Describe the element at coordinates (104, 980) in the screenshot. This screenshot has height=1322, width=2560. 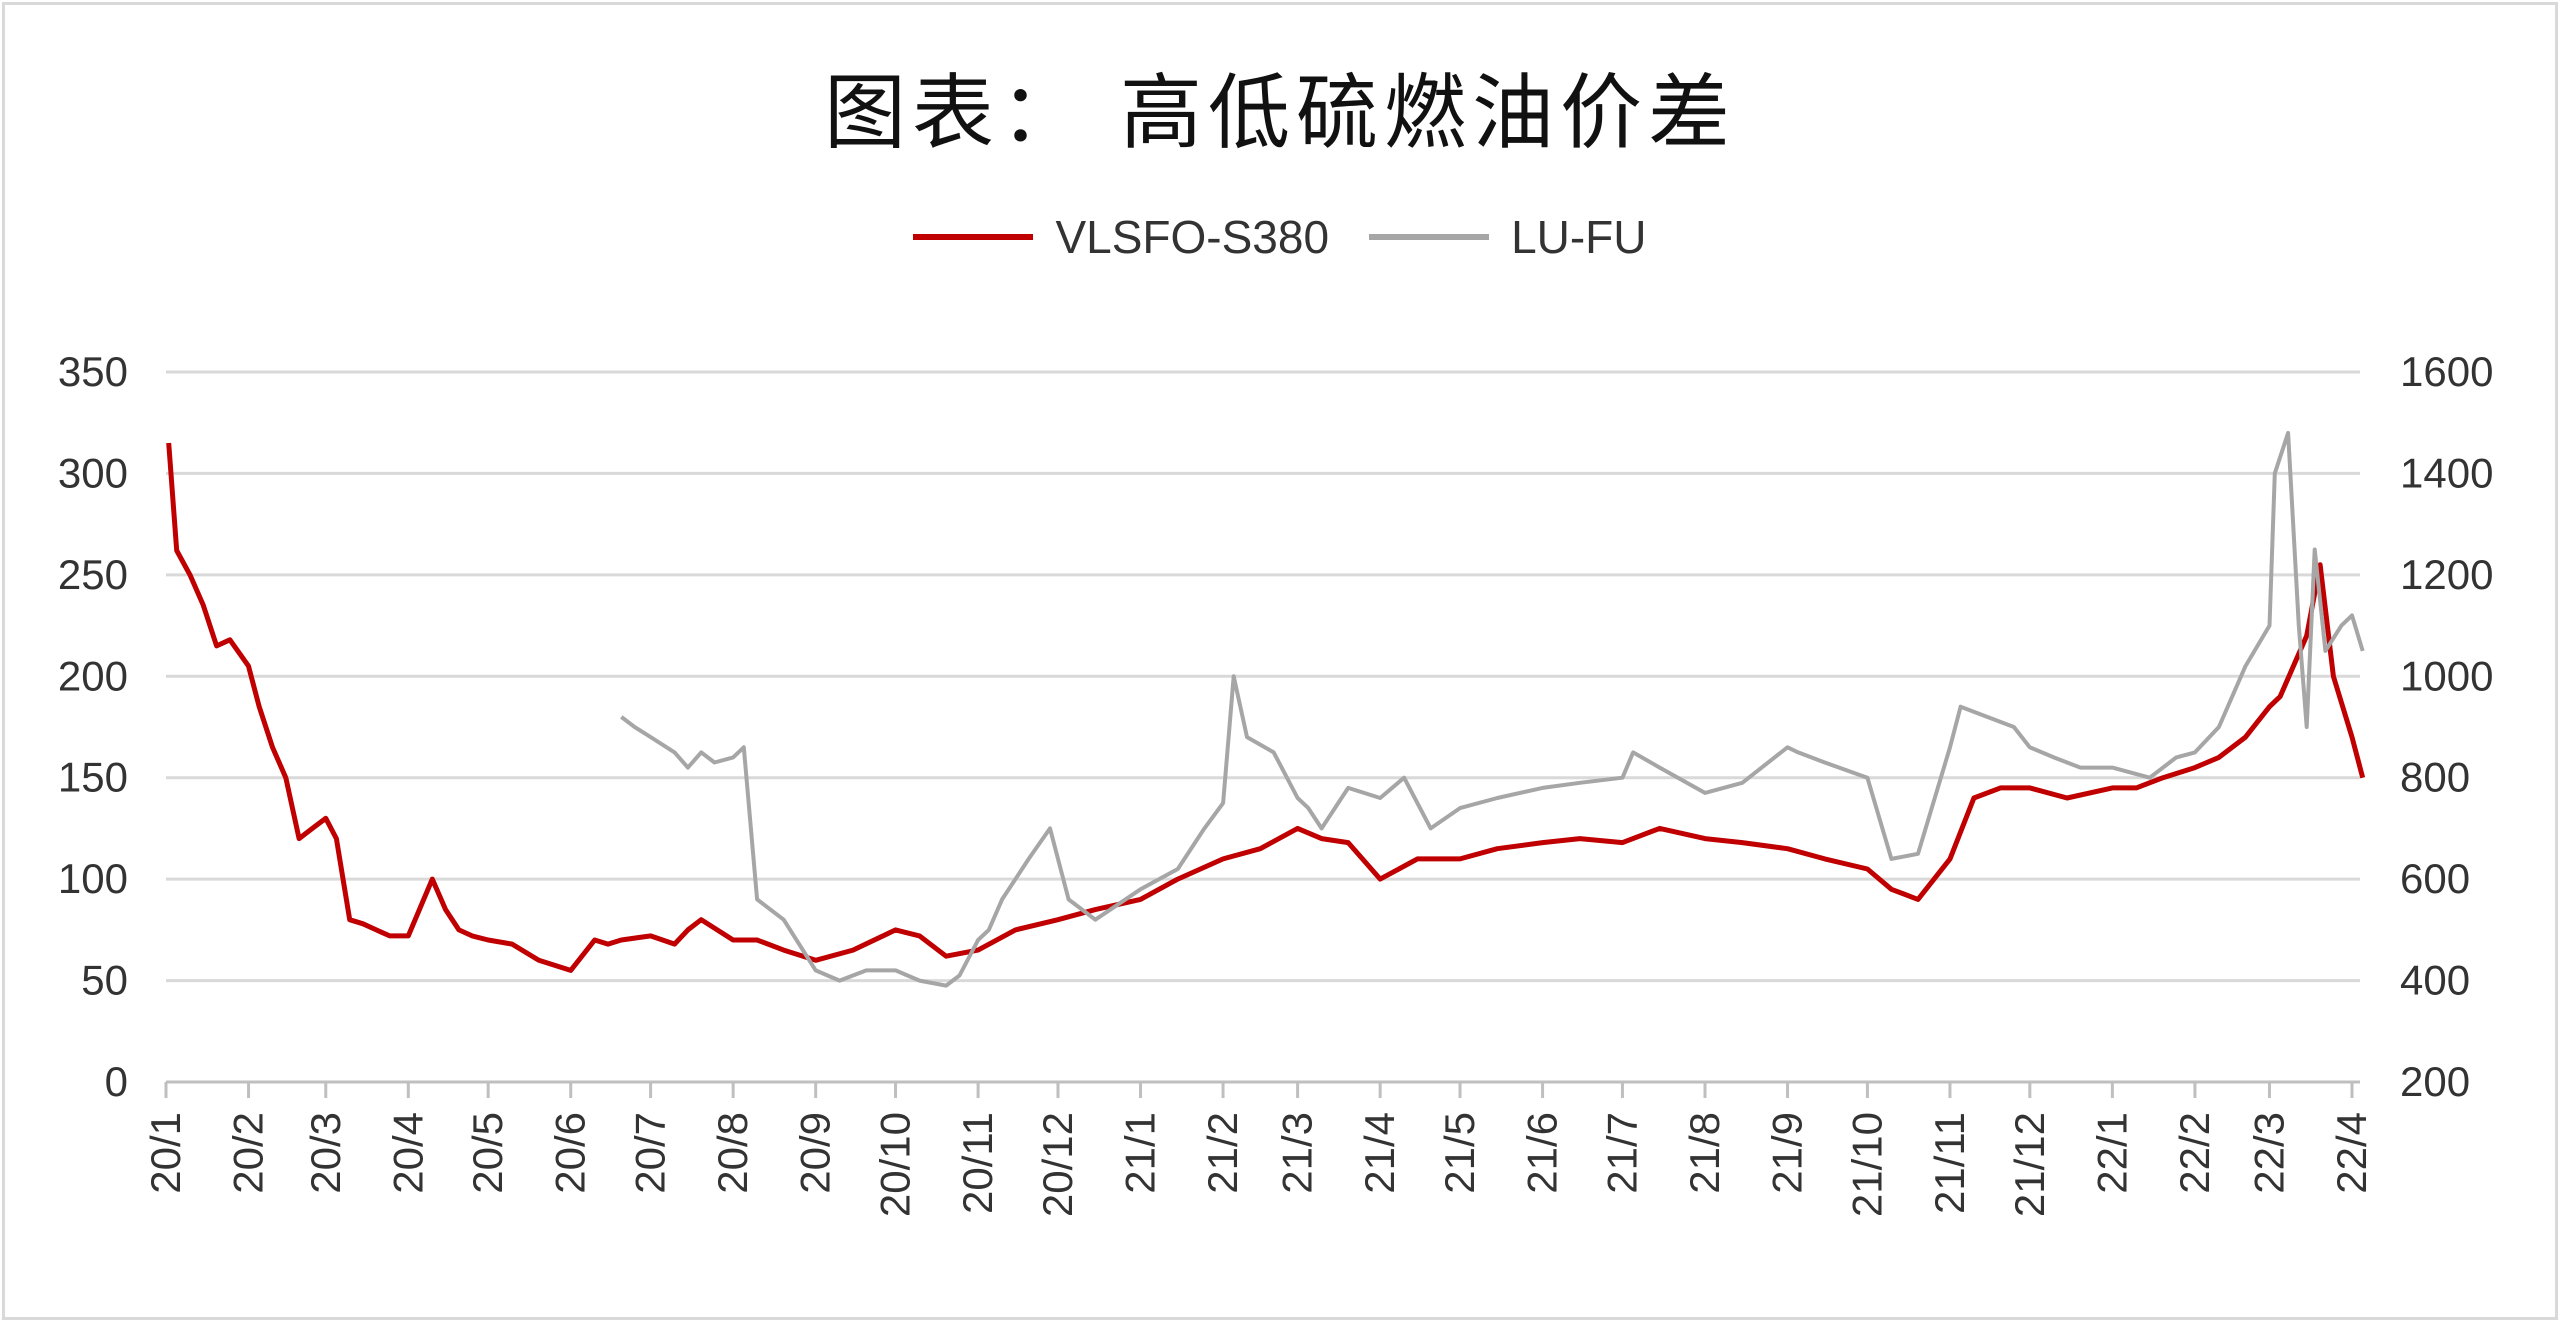
I see `y-left-tick-label: 50` at that location.